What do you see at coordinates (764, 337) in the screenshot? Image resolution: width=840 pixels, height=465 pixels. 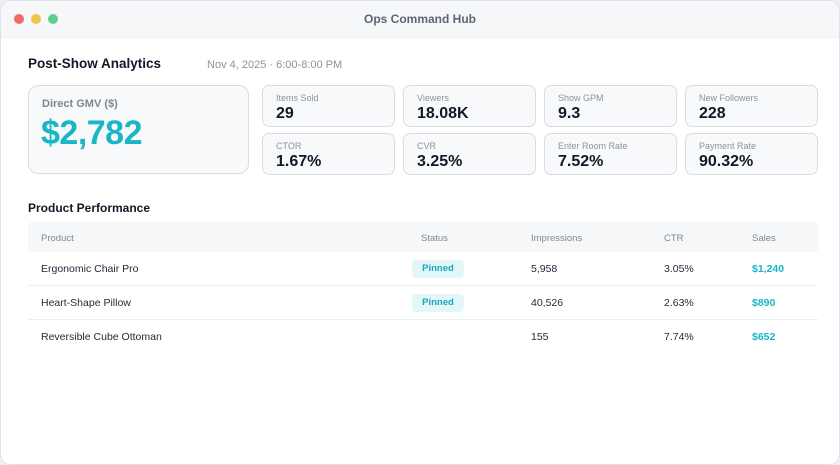 I see `sales-value: $652` at bounding box center [764, 337].